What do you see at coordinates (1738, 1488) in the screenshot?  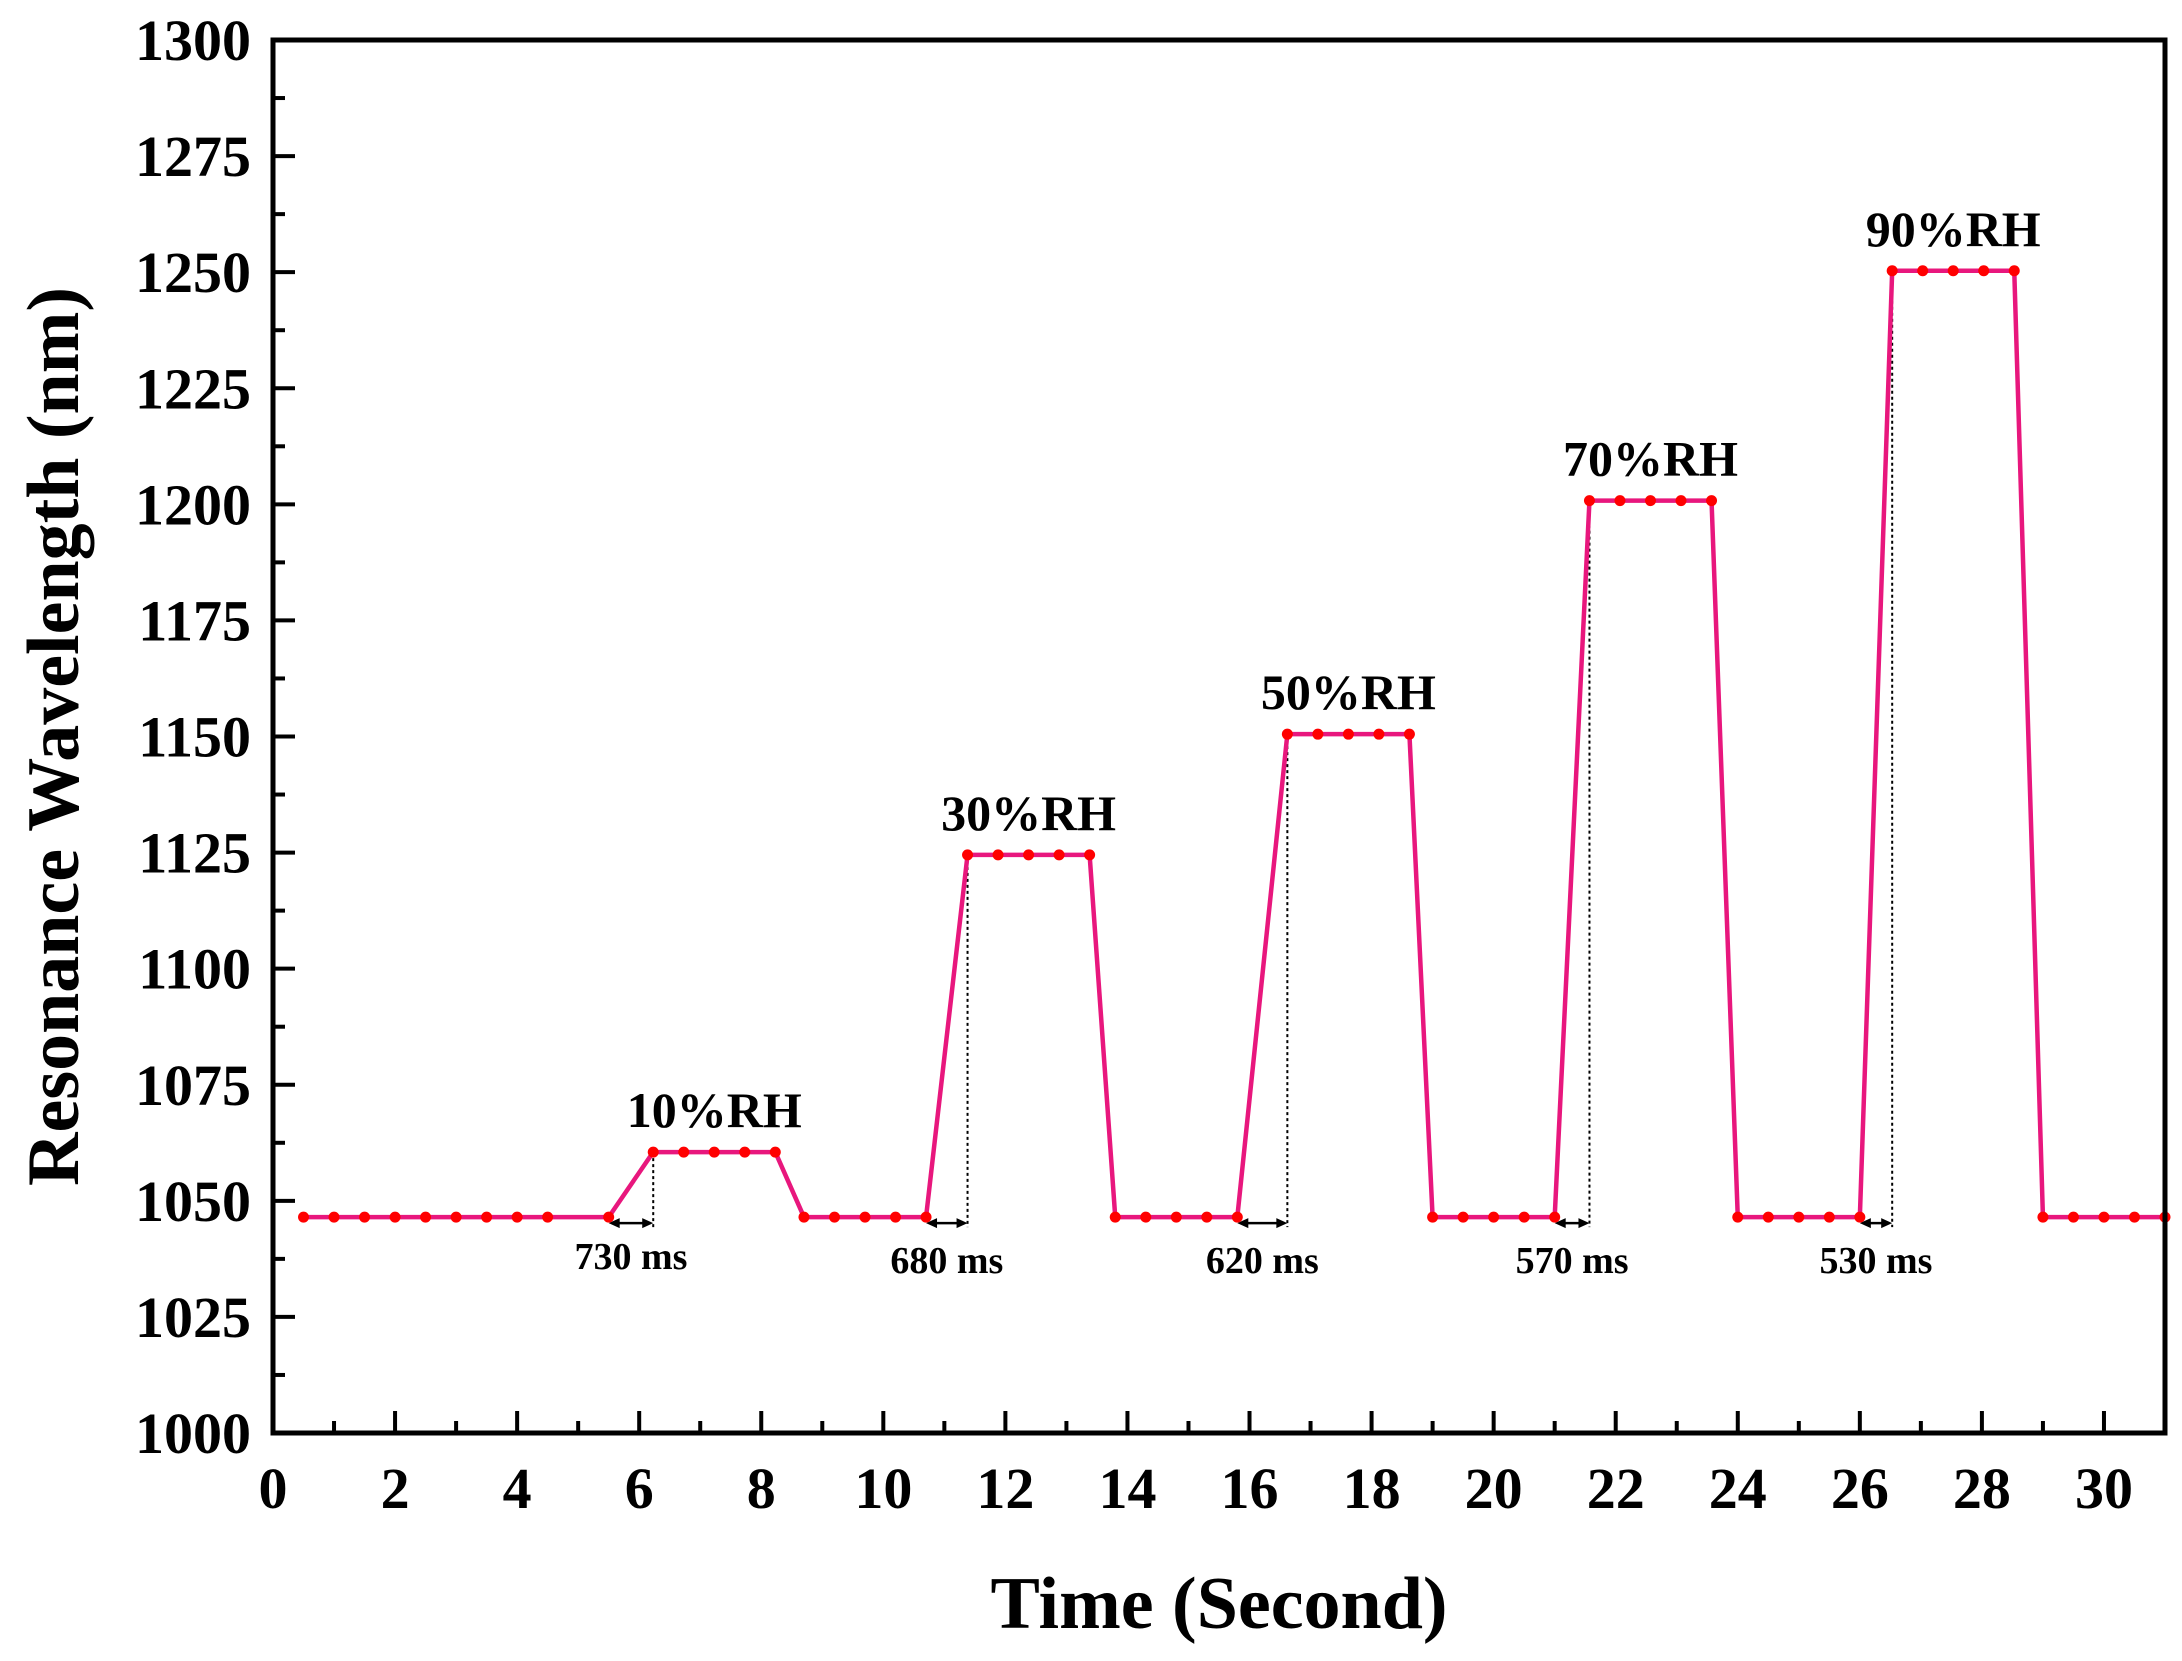 I see `x-tick-label: 24` at bounding box center [1738, 1488].